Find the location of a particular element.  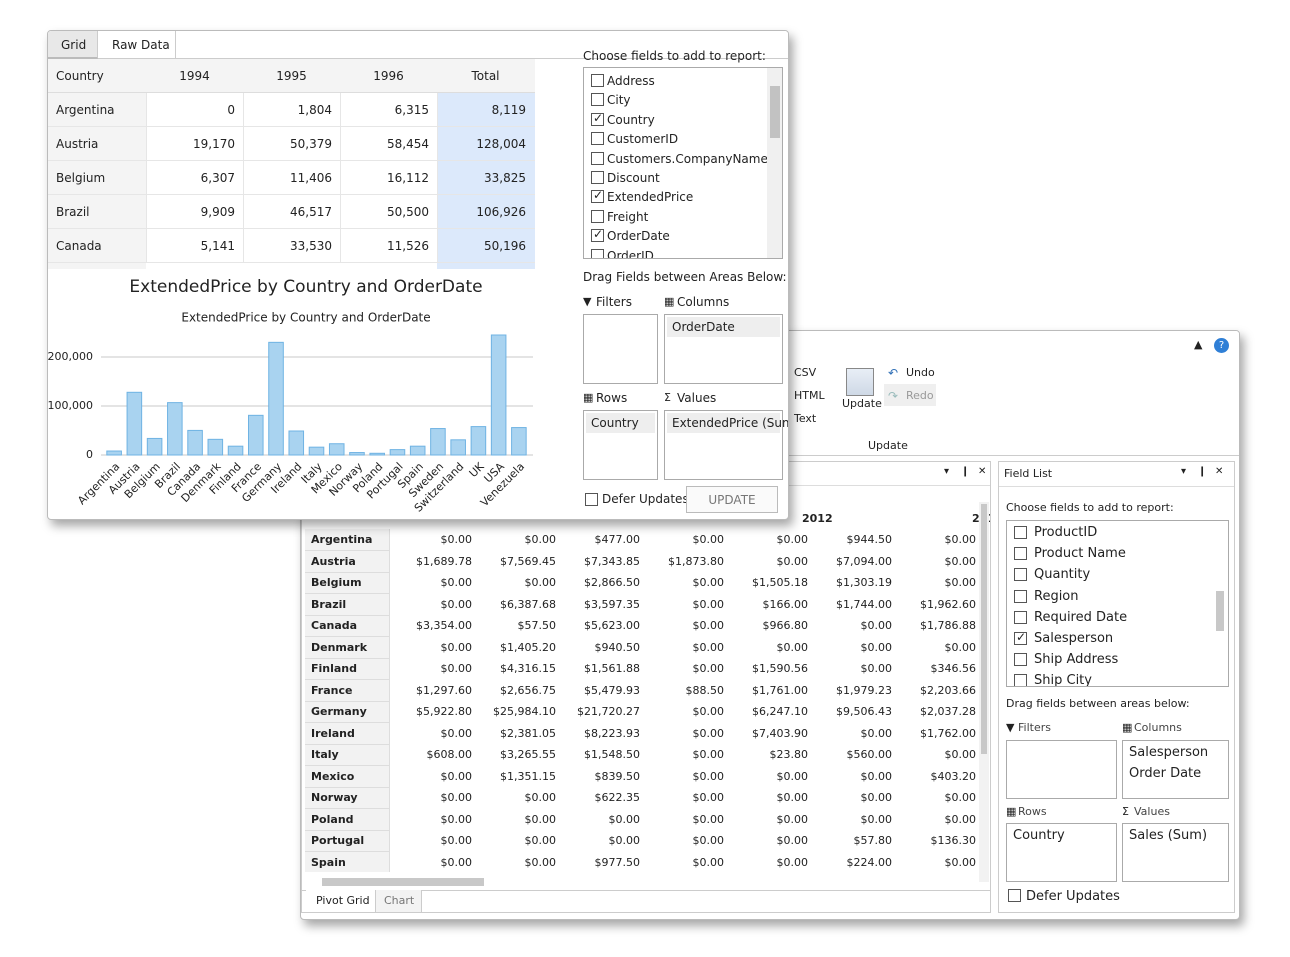

cell: $966.80 is located at coordinates (785, 625).